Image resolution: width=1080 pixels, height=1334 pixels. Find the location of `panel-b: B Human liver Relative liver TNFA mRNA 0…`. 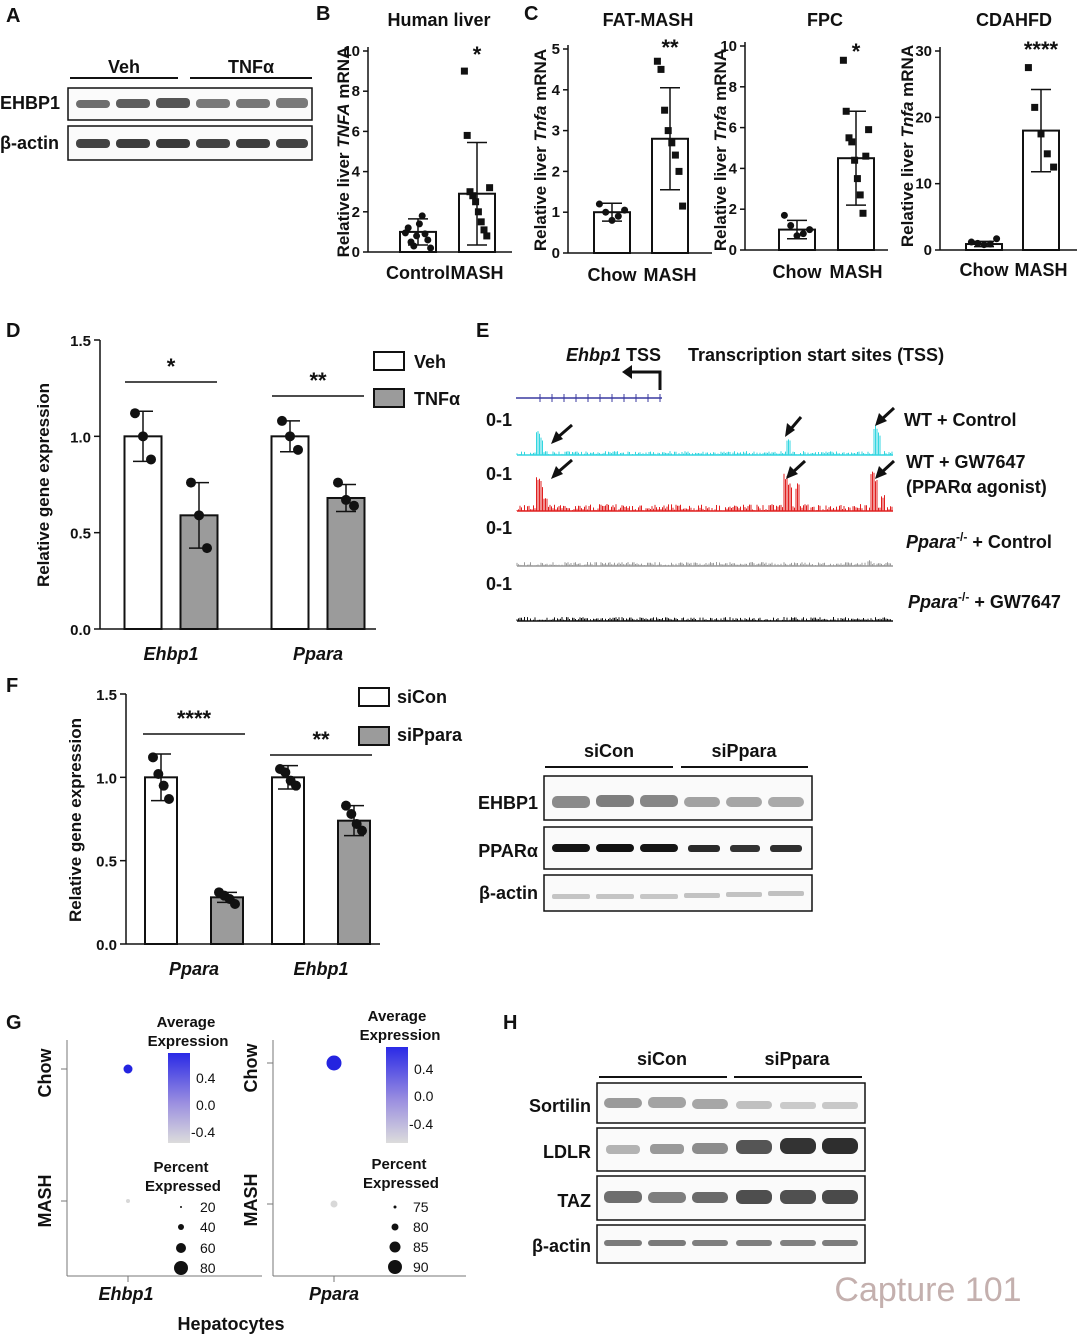

panel-b: B Human liver Relative liver TNFA mRNA 0… is located at coordinates (414, 143).